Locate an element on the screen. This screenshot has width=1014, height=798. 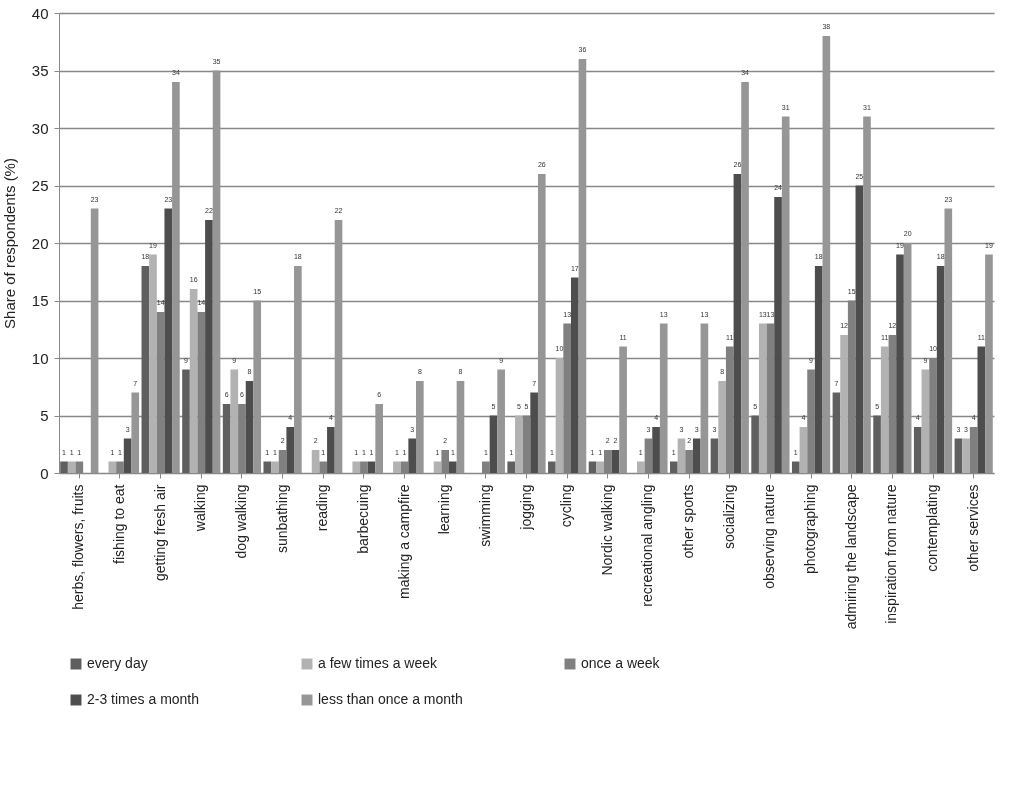
x-tick-label: learning is located at coordinates (444, 509).